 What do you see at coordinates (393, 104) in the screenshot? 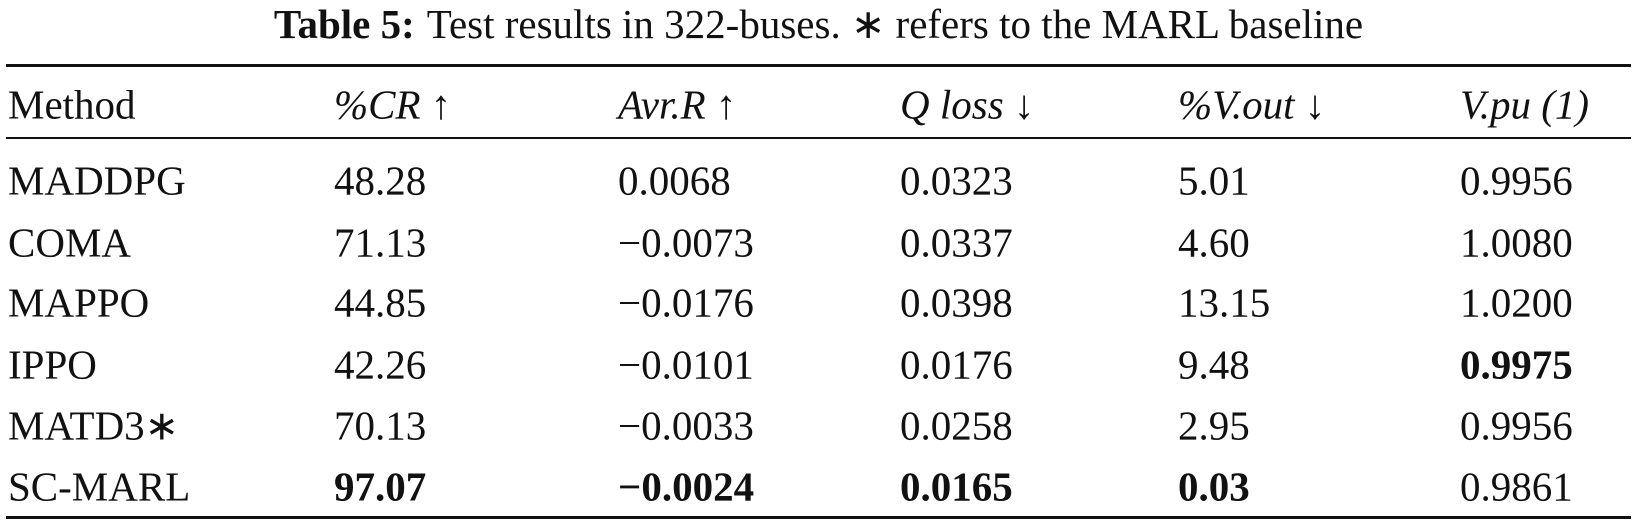
I see `header-cell: %CR ↑` at bounding box center [393, 104].